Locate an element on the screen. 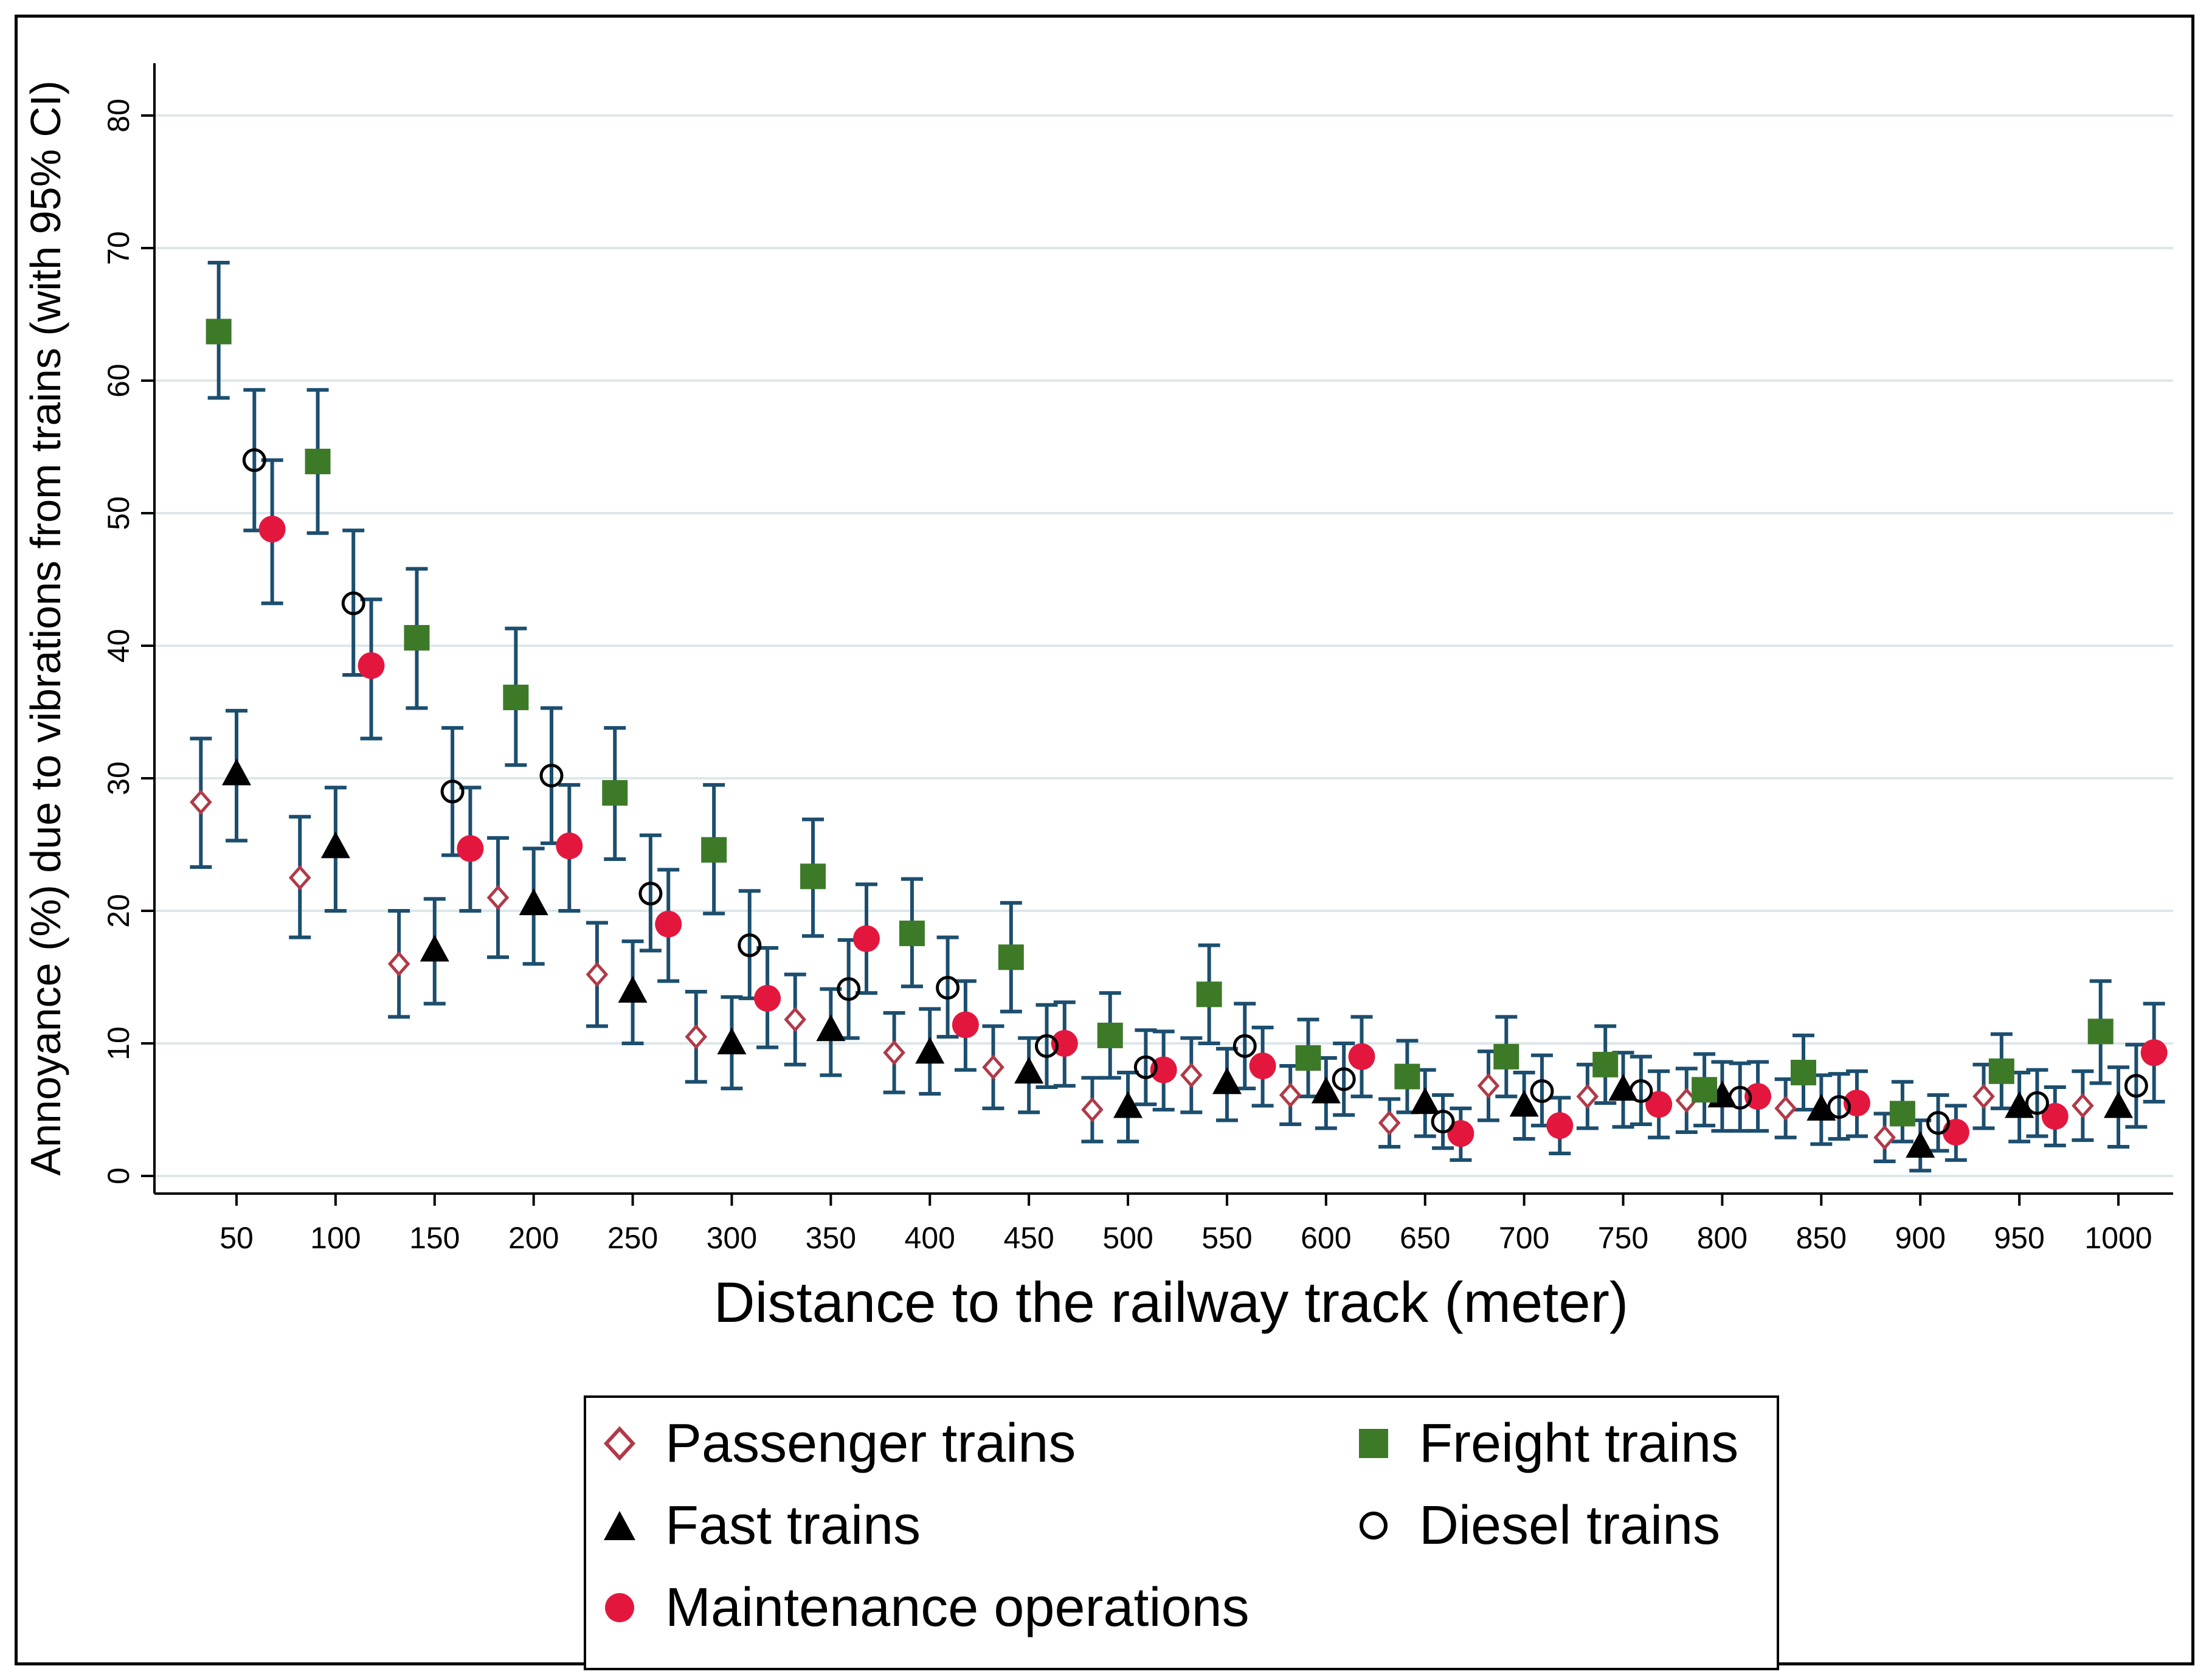 This screenshot has height=1680, width=2209. x-tick-label: 150 is located at coordinates (434, 1238).